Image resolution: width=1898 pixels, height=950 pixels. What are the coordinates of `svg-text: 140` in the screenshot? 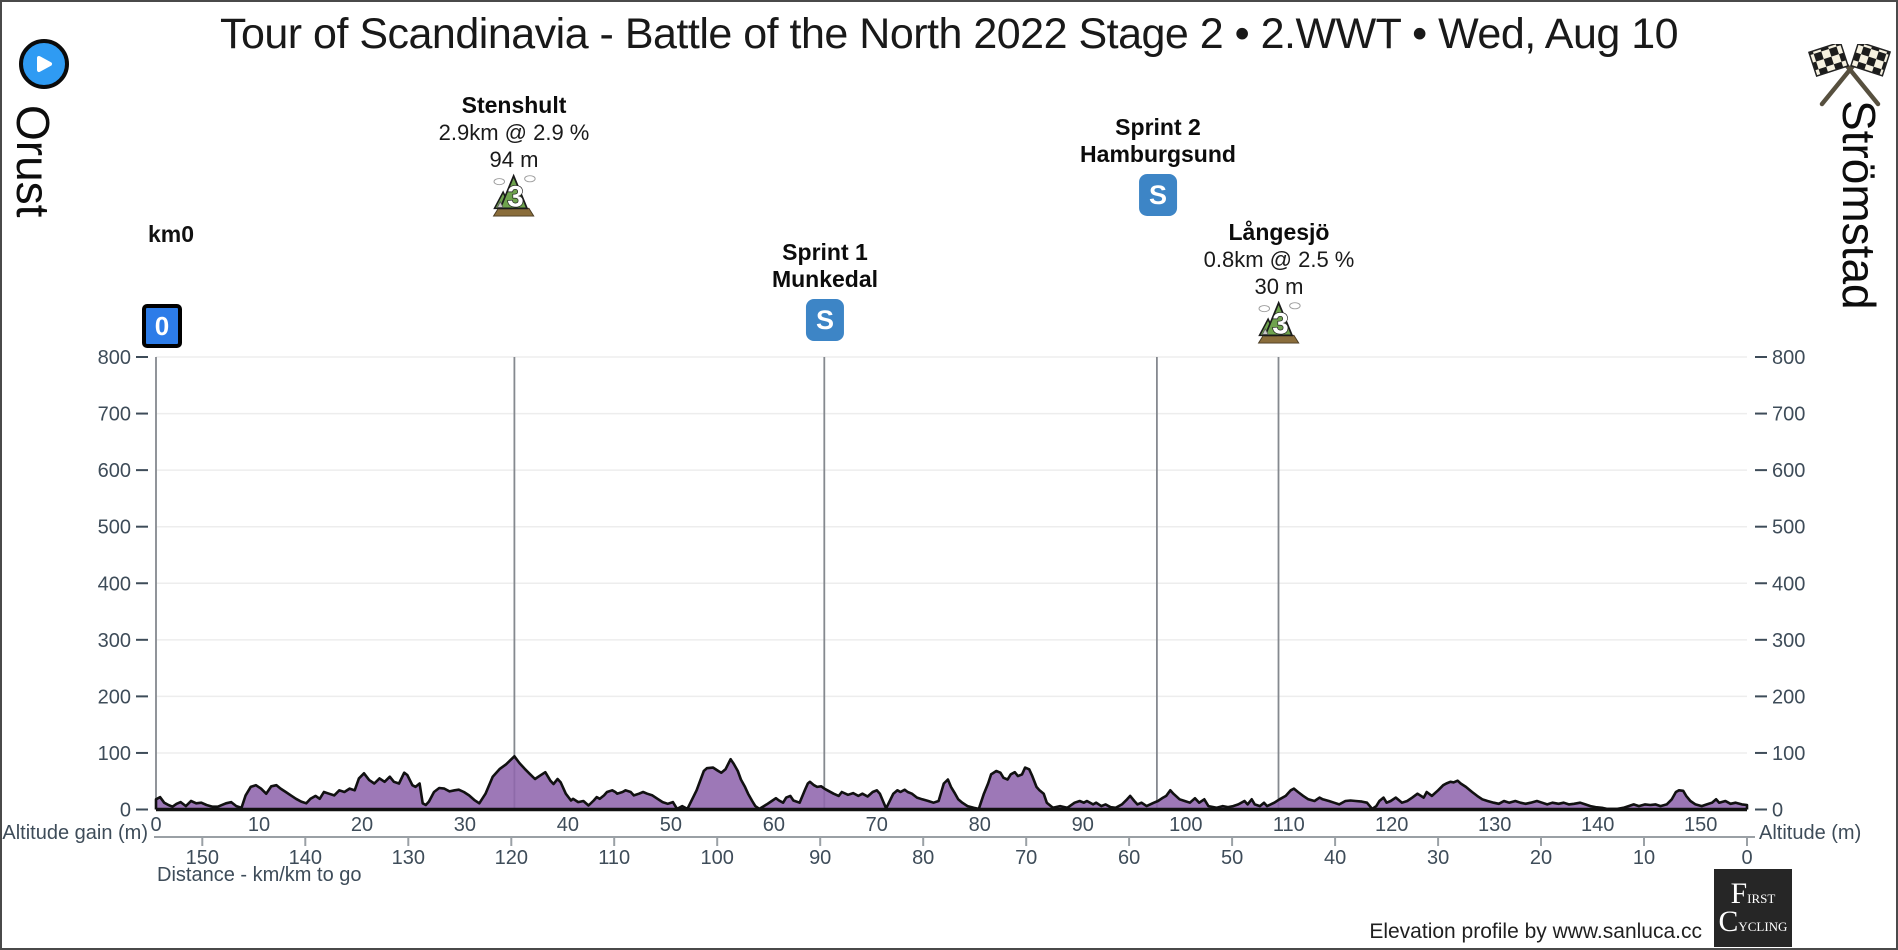 It's located at (1597, 825).